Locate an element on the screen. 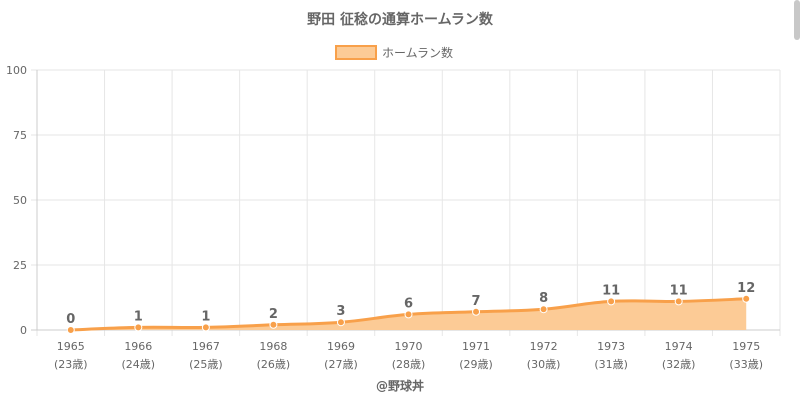 The image size is (800, 400). x-tick-label: 1971 is located at coordinates (476, 346).